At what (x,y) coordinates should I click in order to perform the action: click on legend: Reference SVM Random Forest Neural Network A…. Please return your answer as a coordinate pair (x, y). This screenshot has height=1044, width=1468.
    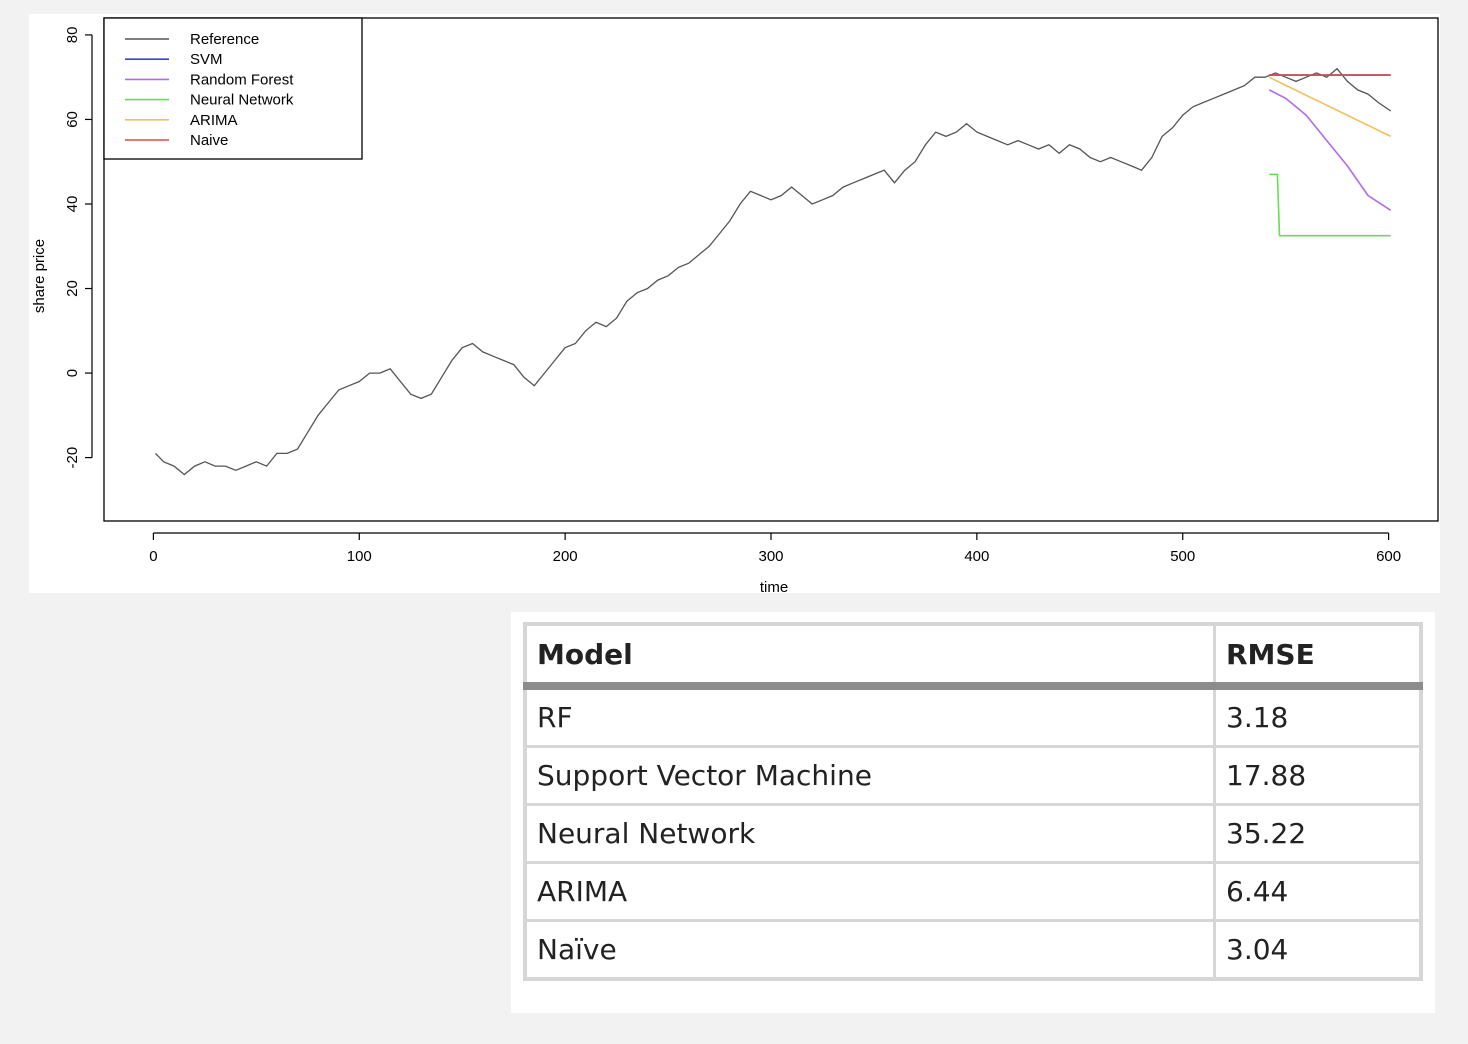
    Looking at the image, I should click on (233, 88).